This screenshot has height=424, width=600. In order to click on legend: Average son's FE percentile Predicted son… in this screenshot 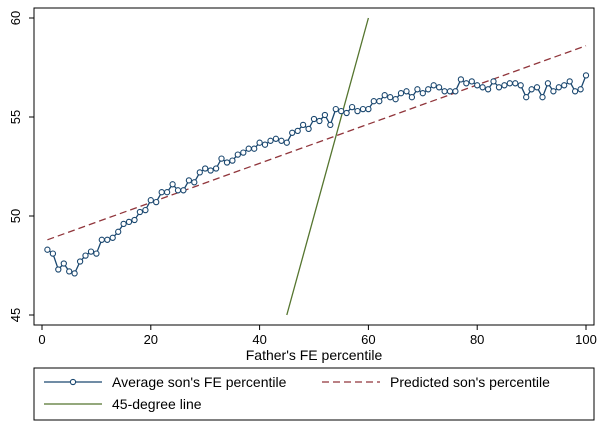, I will do `click(314, 394)`.